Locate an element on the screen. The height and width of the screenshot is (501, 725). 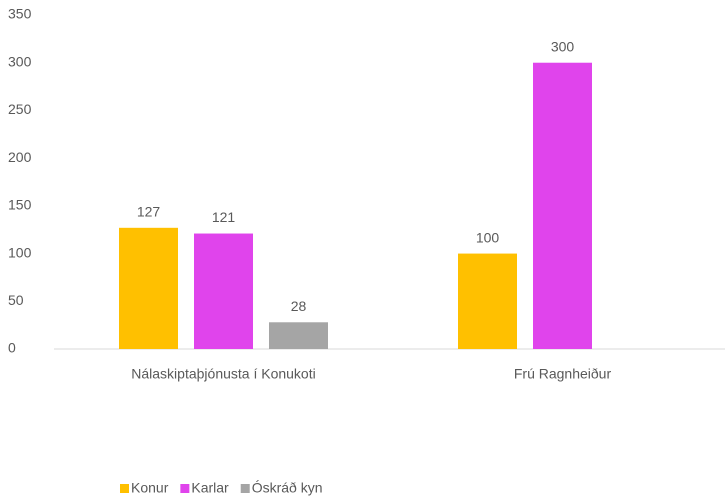
data-label: 28 is located at coordinates (299, 306).